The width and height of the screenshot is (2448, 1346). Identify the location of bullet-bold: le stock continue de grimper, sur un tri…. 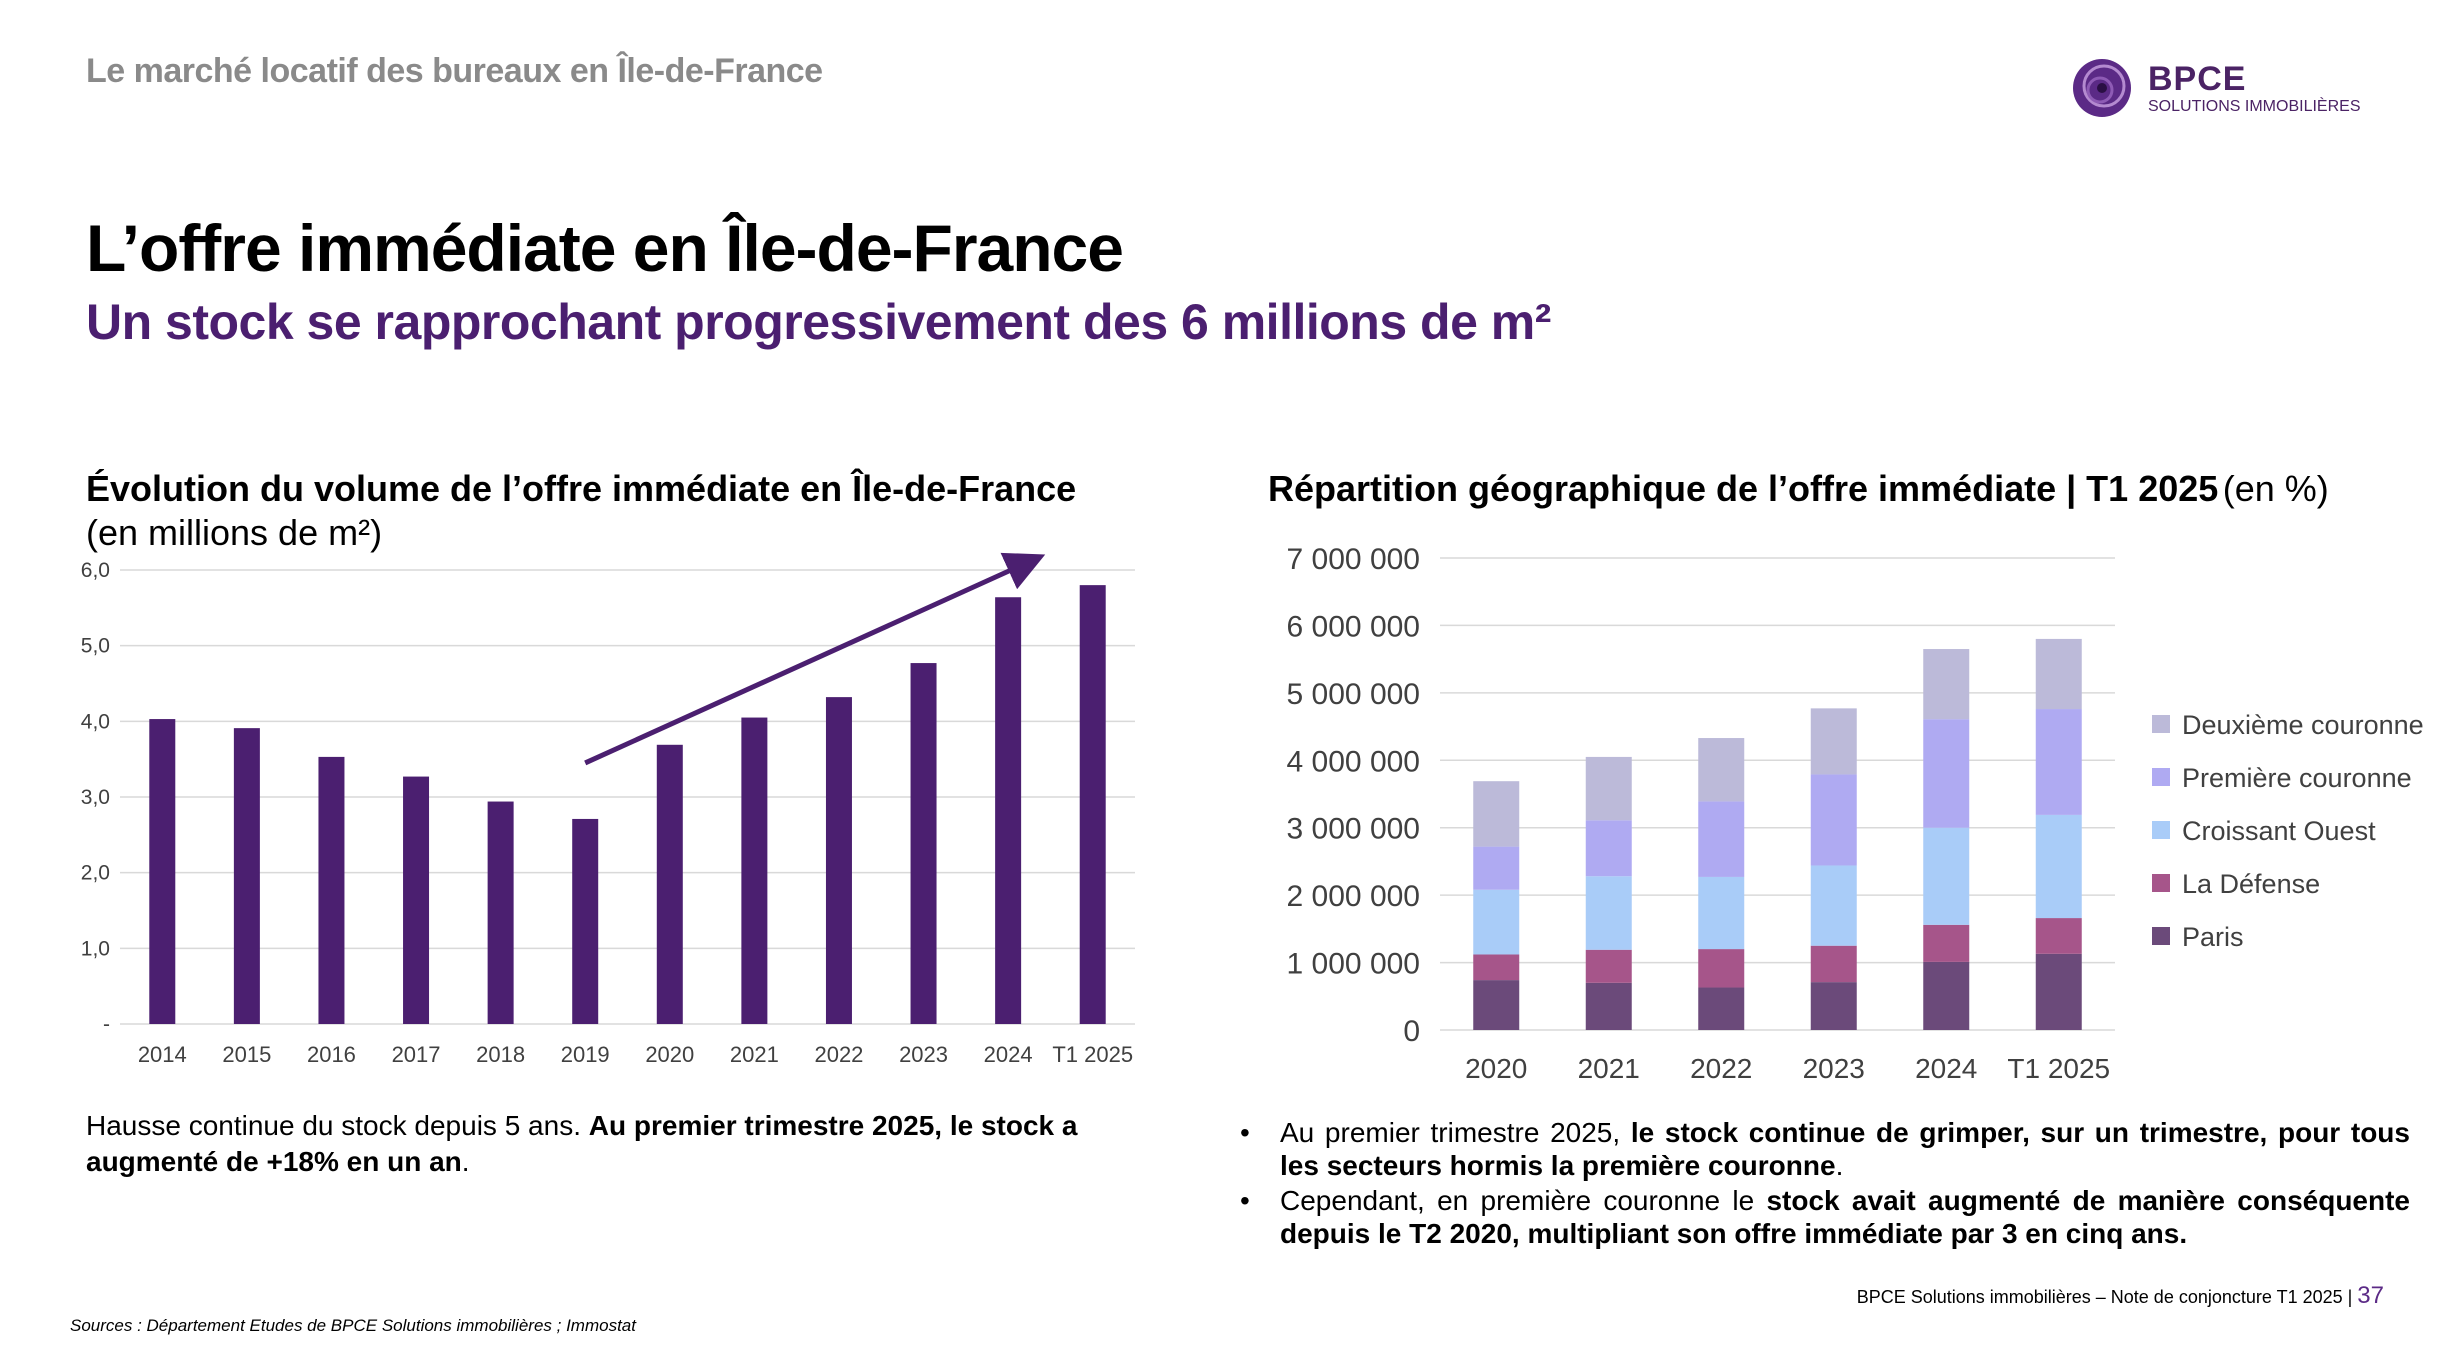
(1845, 1149).